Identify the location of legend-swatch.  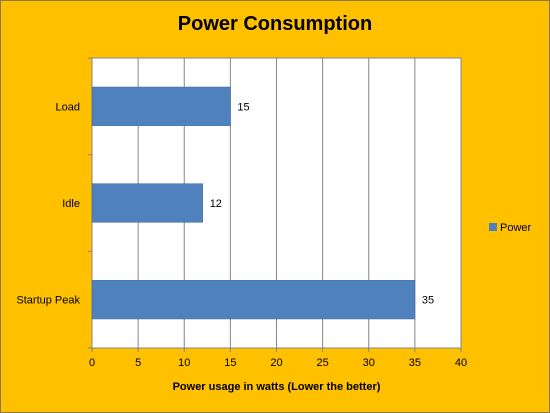
(493, 227).